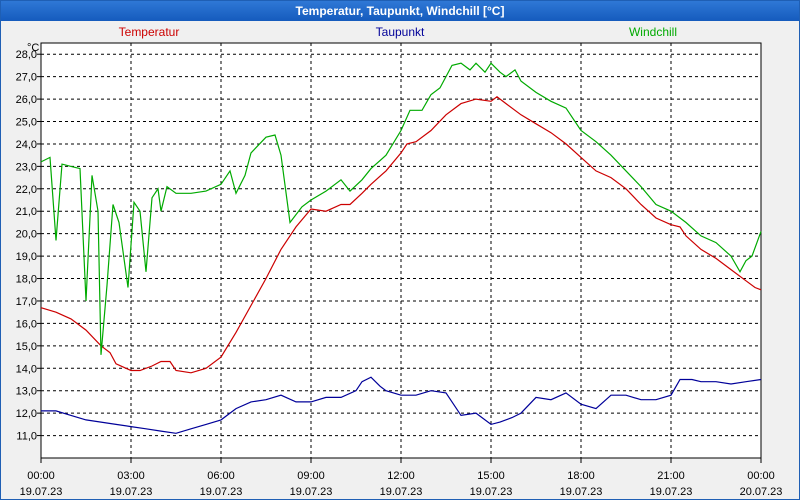  What do you see at coordinates (26, 145) in the screenshot?
I see `y-tick-label: 24,0` at bounding box center [26, 145].